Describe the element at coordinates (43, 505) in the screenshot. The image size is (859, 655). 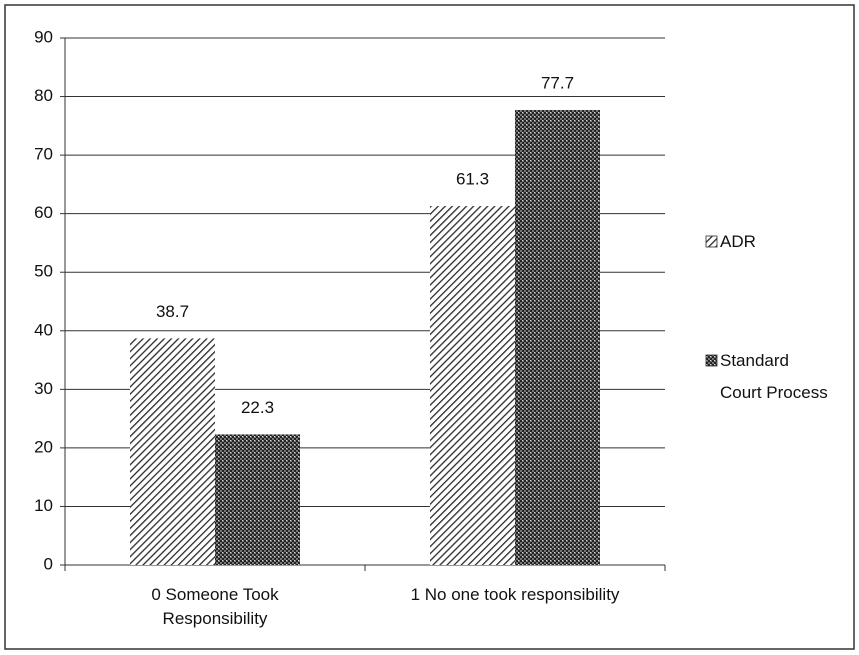
I see `y-tick-label: 10` at that location.